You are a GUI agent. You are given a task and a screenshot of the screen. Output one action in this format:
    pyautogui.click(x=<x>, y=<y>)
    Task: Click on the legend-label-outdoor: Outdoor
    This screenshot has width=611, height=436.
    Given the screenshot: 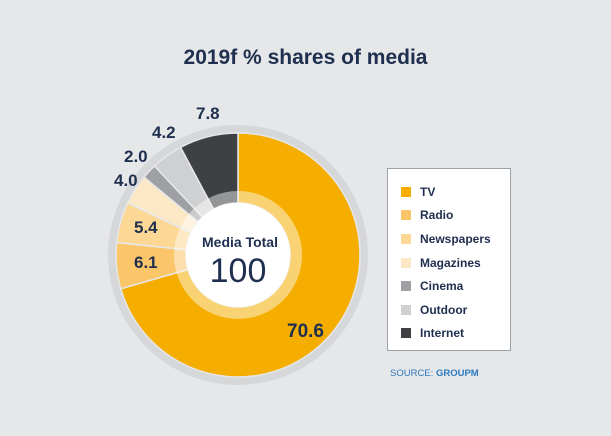 What is the action you would take?
    pyautogui.click(x=444, y=309)
    